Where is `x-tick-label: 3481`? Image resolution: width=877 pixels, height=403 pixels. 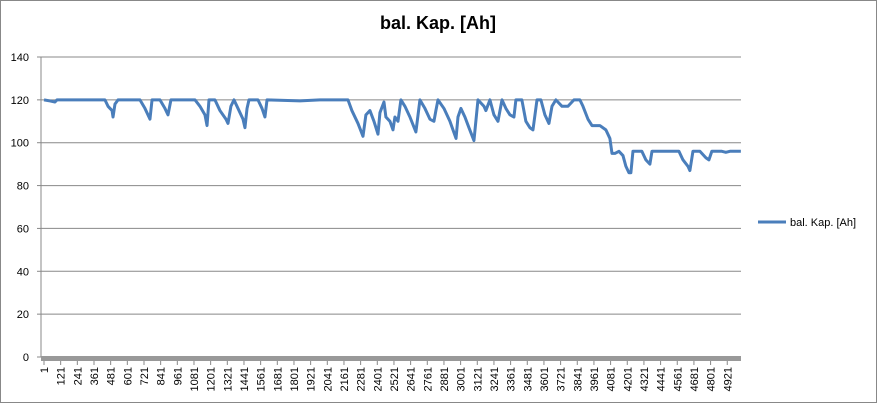 x-tick-label: 3481 is located at coordinates (528, 379).